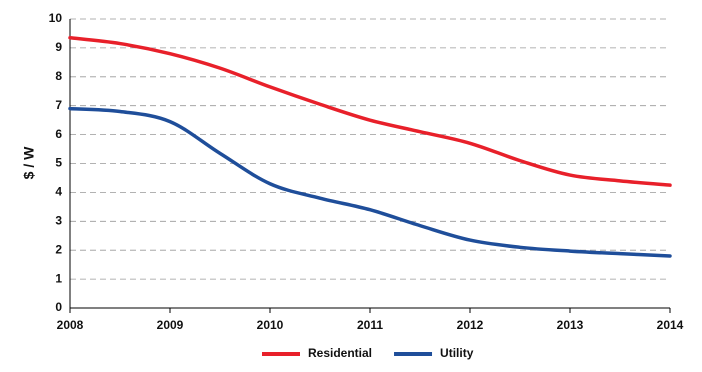 This screenshot has width=702, height=372. I want to click on y-tick-label: 9, so click(58, 47).